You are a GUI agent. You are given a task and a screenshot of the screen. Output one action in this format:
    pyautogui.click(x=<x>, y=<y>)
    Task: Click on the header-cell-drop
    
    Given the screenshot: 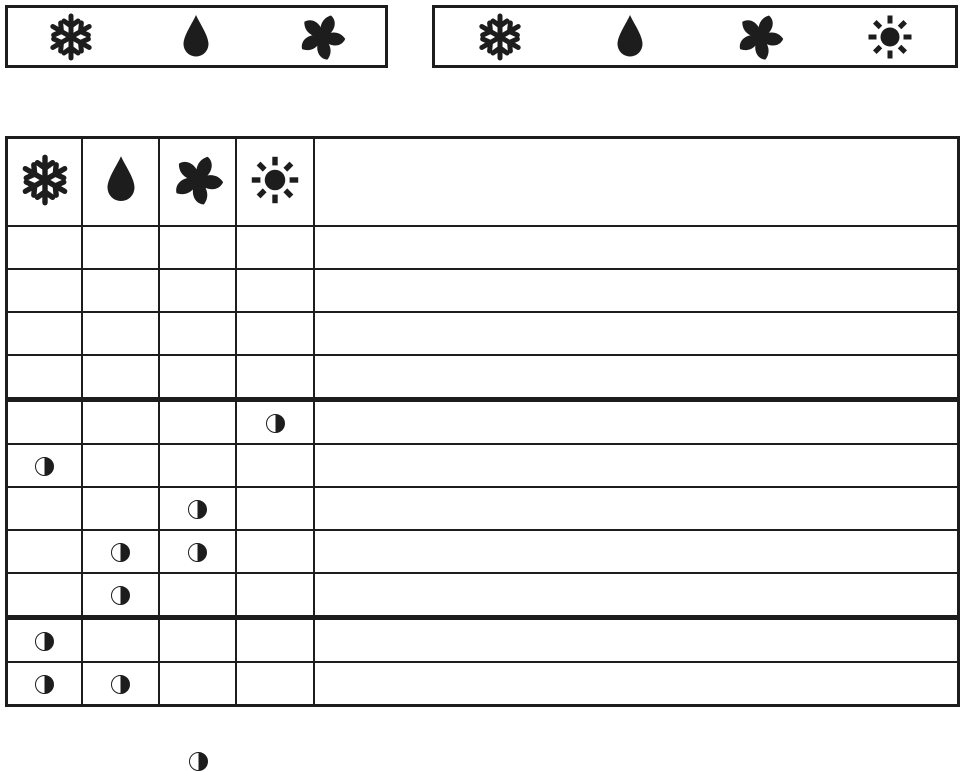 What is the action you would take?
    pyautogui.click(x=120, y=181)
    